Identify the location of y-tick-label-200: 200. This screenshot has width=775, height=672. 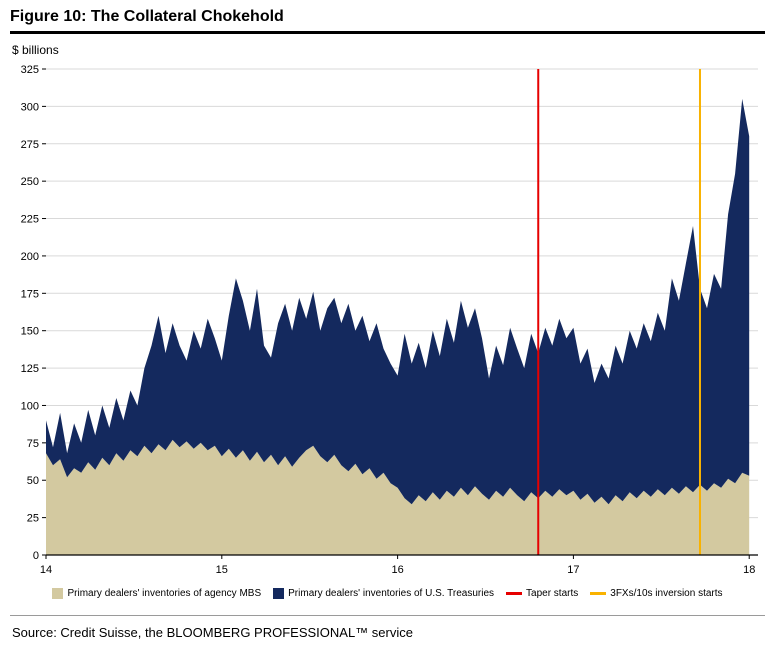
(30, 257).